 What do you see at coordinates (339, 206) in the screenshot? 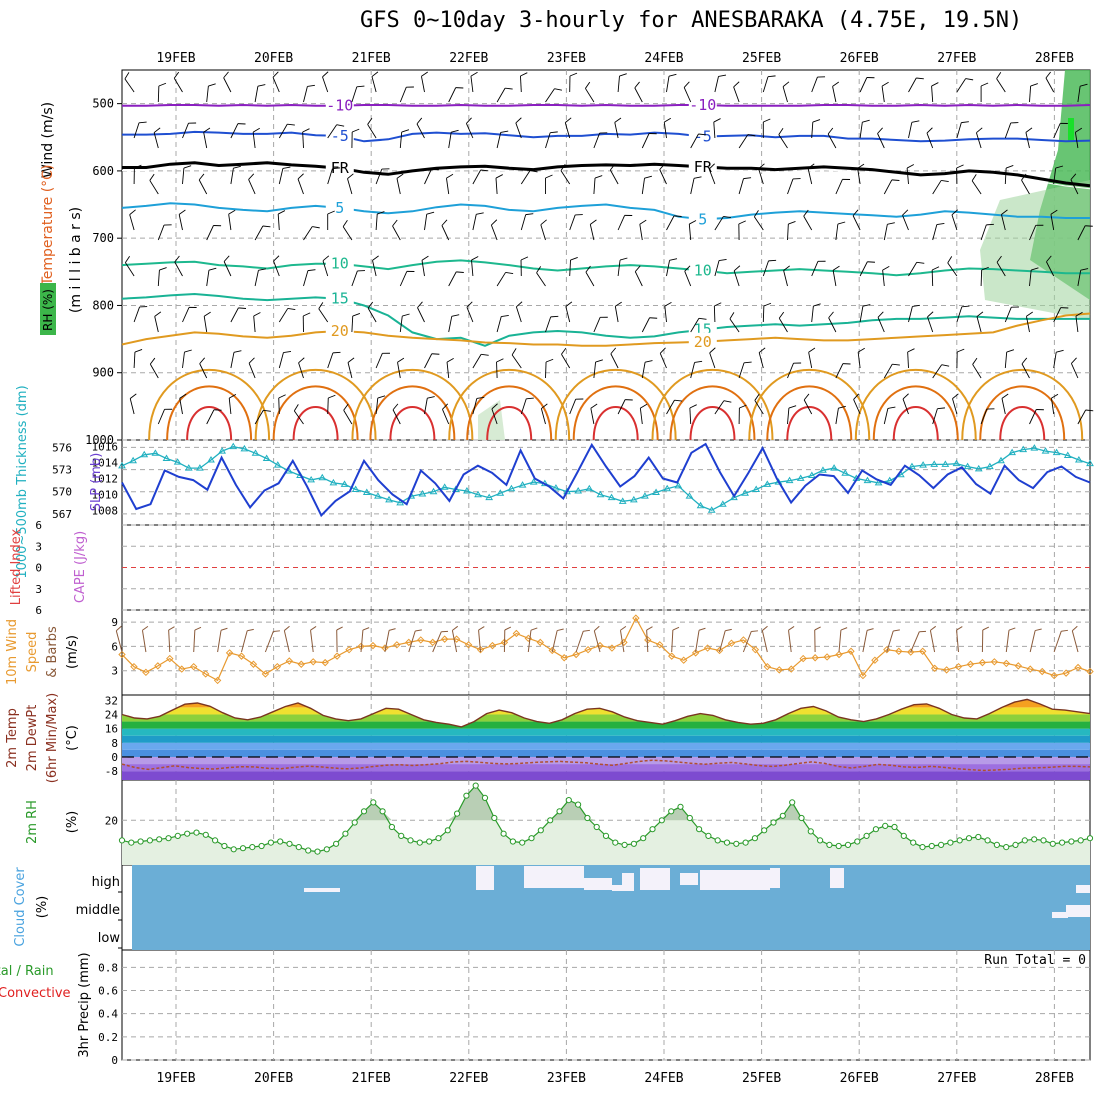
I see `isotherm-label-bg` at bounding box center [339, 206].